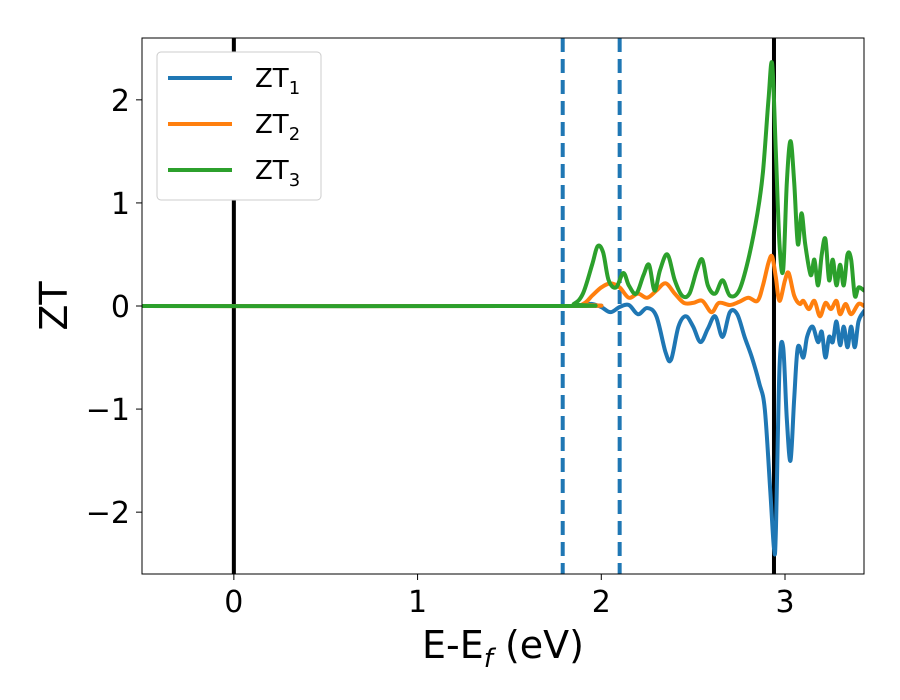 The image size is (900, 700). I want to click on y-tick-label: 2, so click(120, 101).